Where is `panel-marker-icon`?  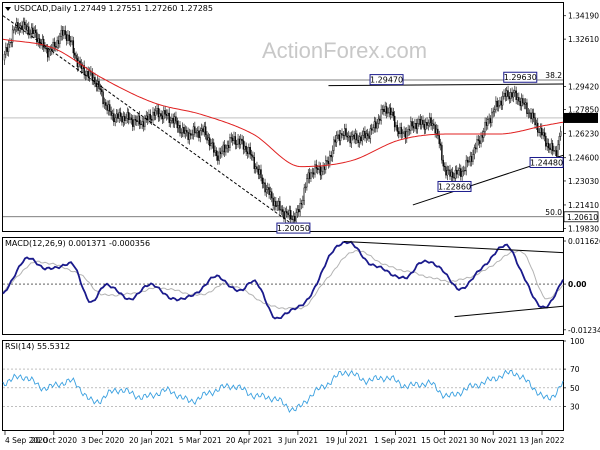 panel-marker-icon is located at coordinates (8, 9).